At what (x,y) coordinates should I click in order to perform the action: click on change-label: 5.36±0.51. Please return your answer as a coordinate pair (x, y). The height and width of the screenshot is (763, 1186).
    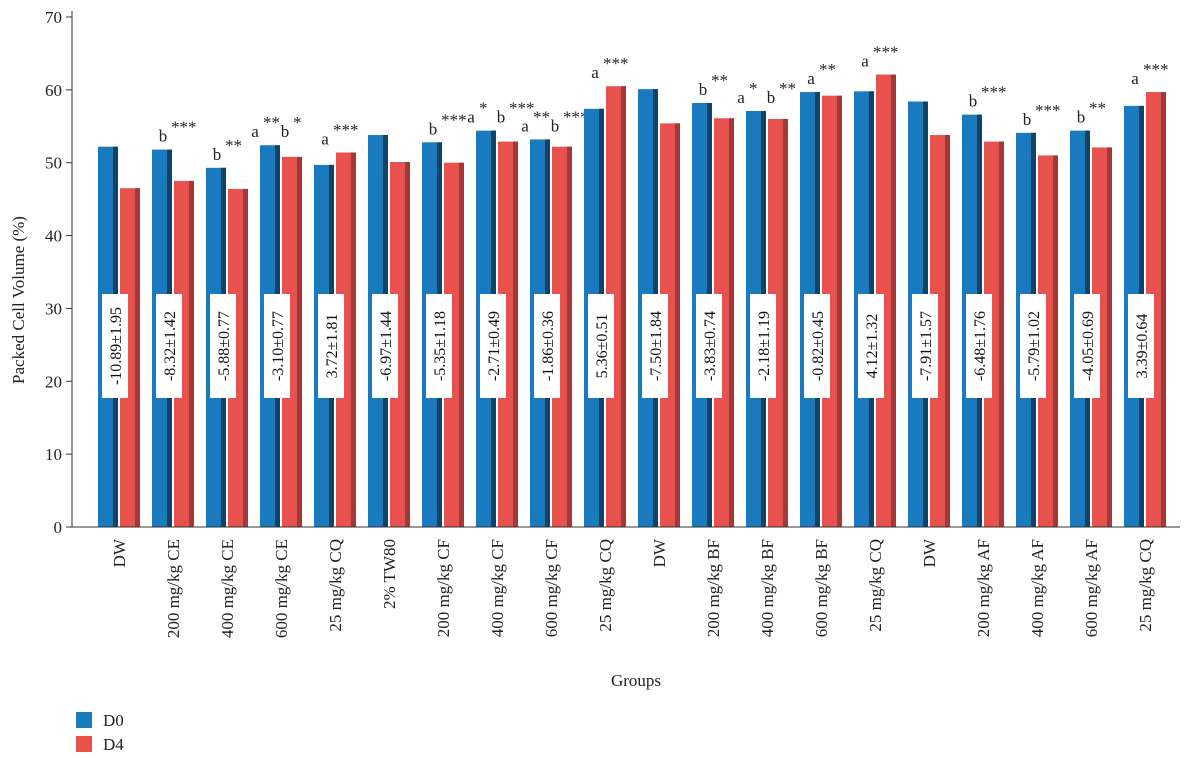
    Looking at the image, I should click on (602, 346).